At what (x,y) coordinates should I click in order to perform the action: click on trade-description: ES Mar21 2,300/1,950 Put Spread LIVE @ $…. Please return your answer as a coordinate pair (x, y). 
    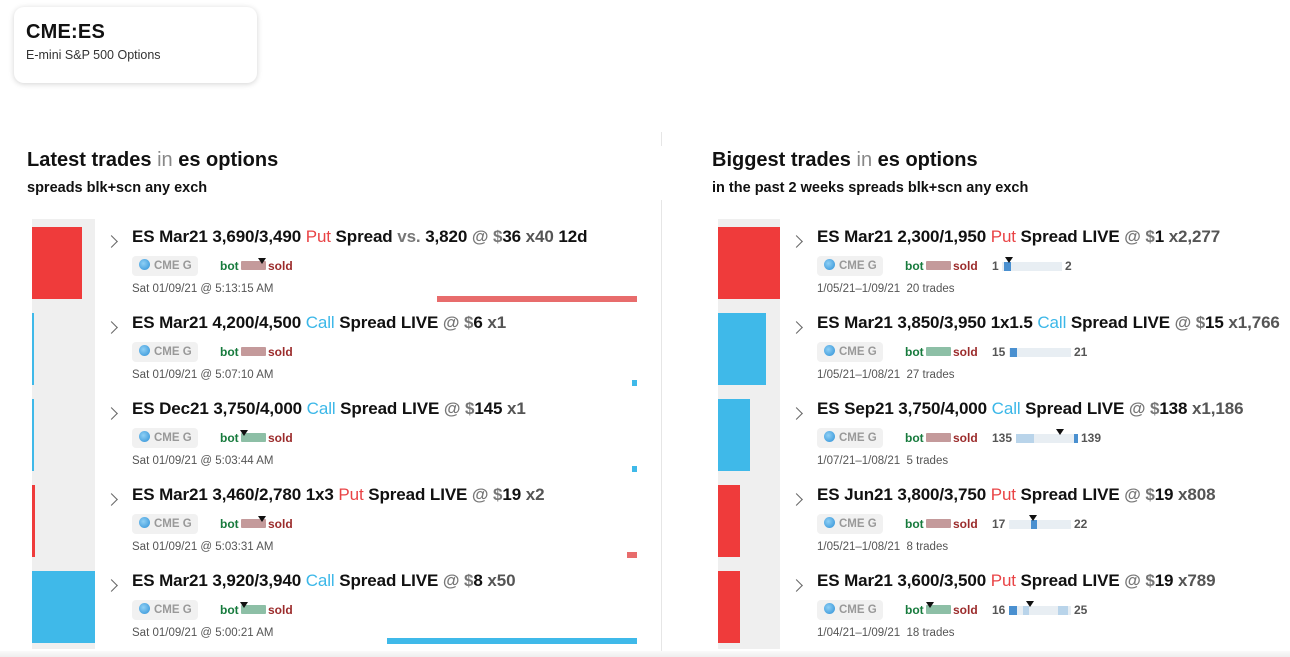
    Looking at the image, I should click on (1019, 236).